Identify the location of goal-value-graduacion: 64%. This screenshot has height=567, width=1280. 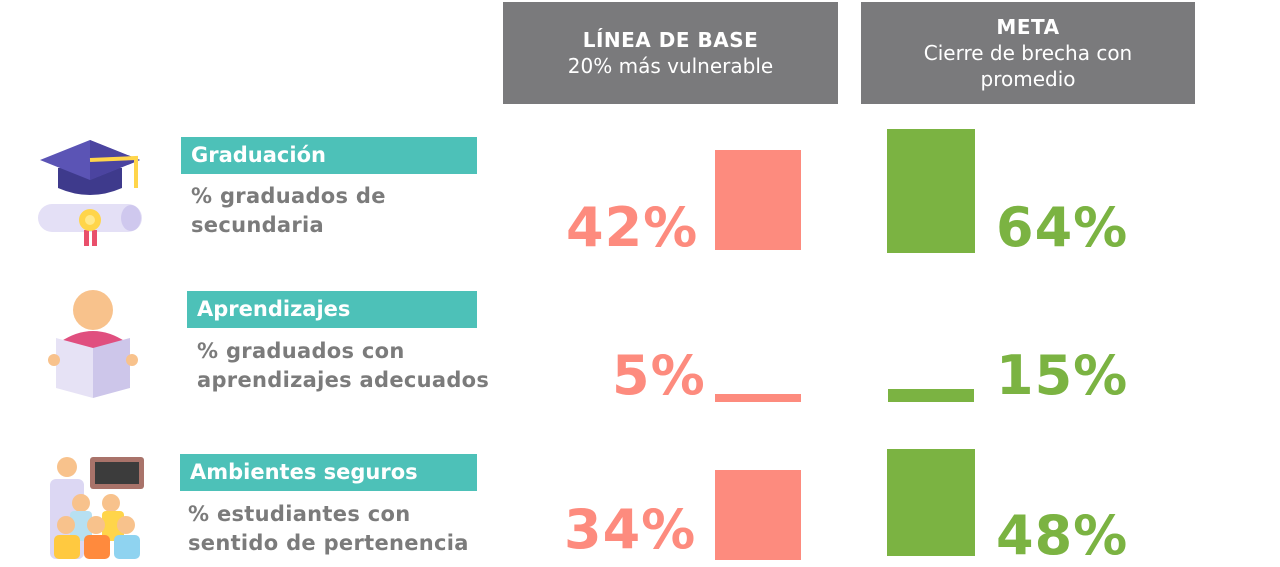
(1062, 227).